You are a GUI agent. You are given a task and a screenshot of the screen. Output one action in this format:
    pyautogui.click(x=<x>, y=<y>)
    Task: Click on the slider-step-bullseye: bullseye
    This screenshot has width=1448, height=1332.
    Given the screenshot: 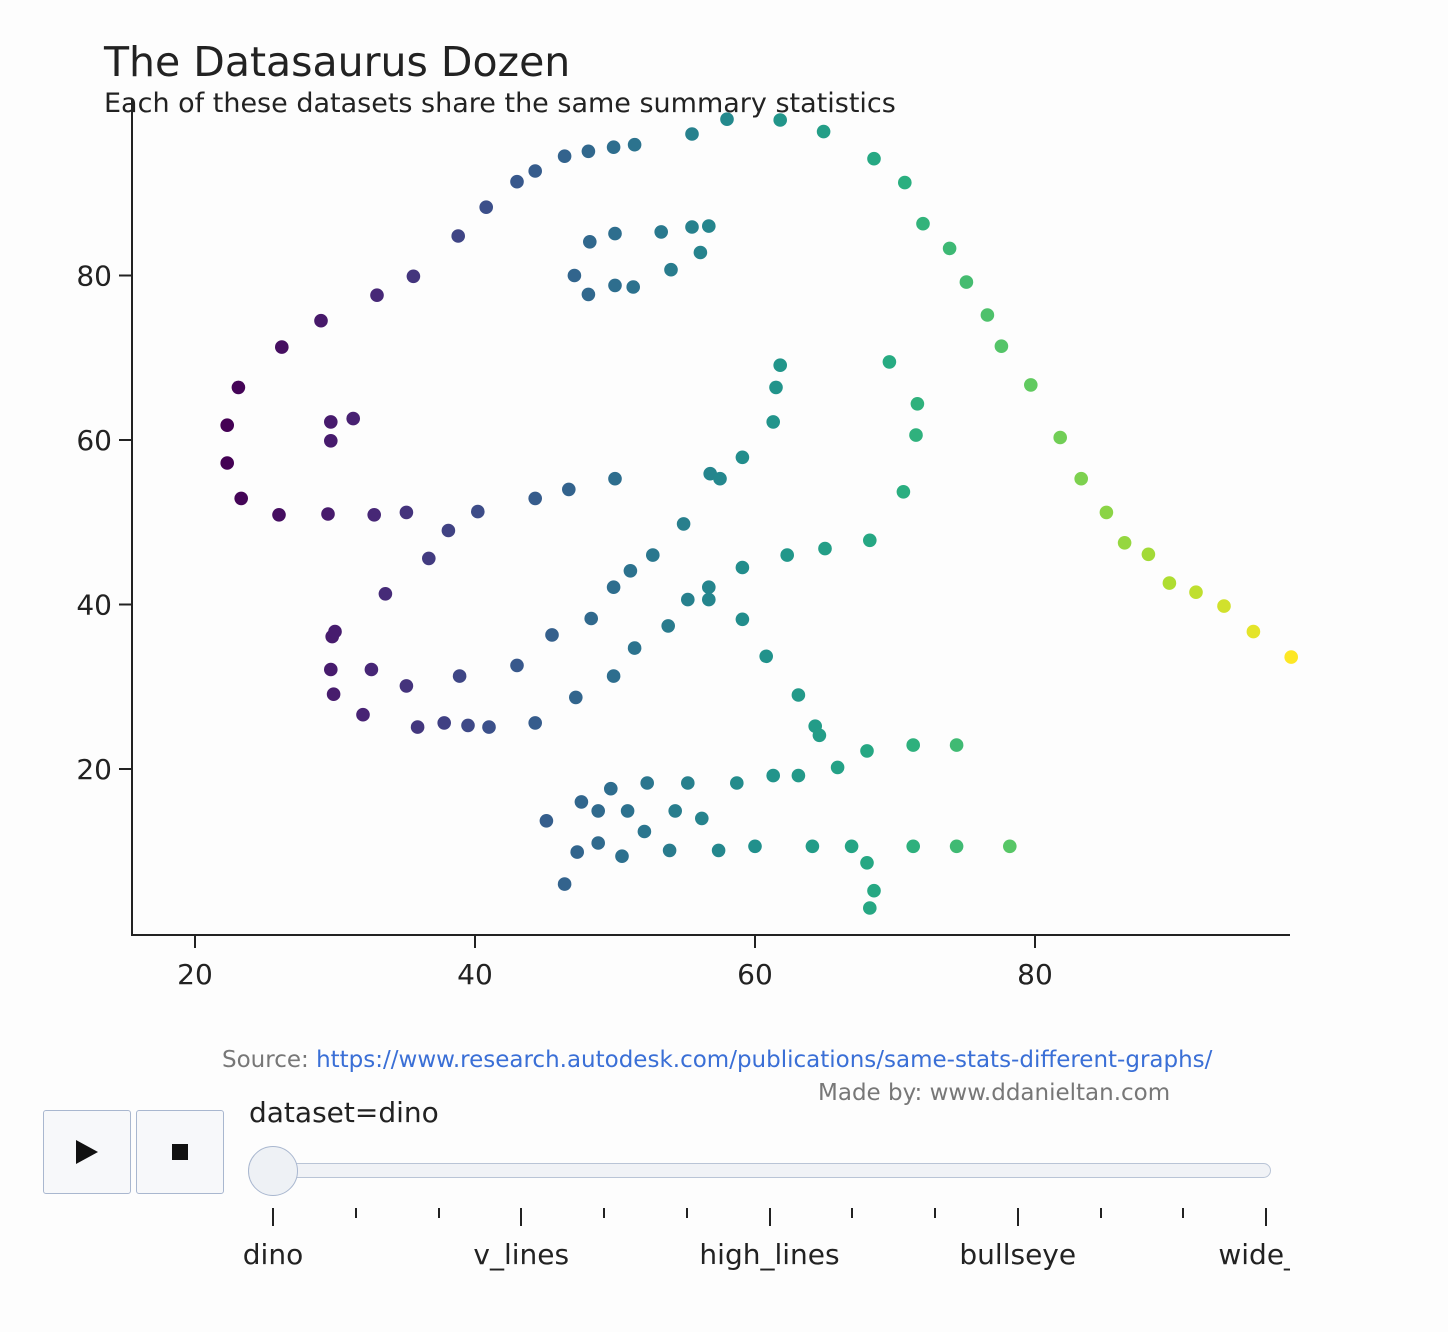 What is the action you would take?
    pyautogui.click(x=1018, y=1254)
    